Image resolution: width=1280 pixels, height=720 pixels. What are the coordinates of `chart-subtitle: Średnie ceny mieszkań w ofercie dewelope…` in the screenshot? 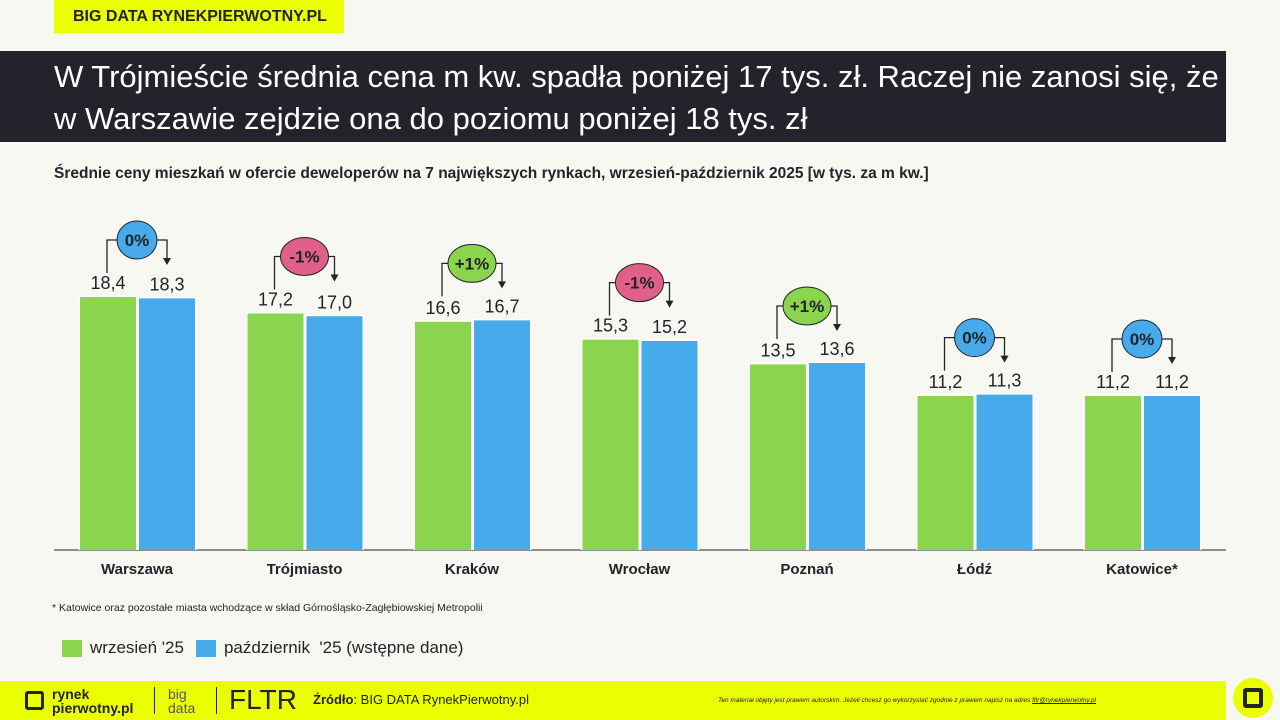 It's located at (491, 173).